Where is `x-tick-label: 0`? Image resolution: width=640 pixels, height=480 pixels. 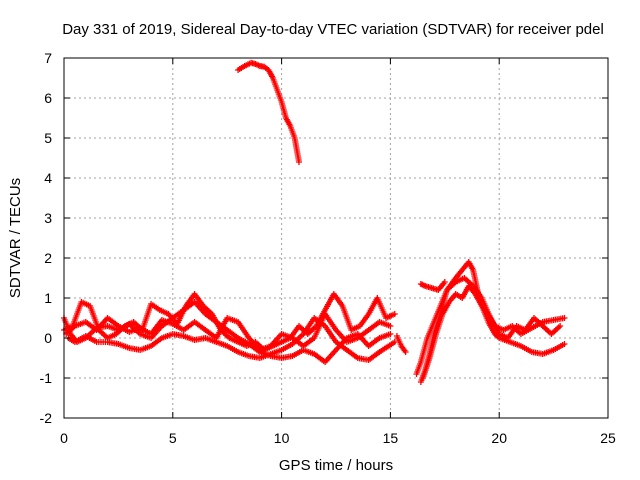
x-tick-label: 0 is located at coordinates (64, 438).